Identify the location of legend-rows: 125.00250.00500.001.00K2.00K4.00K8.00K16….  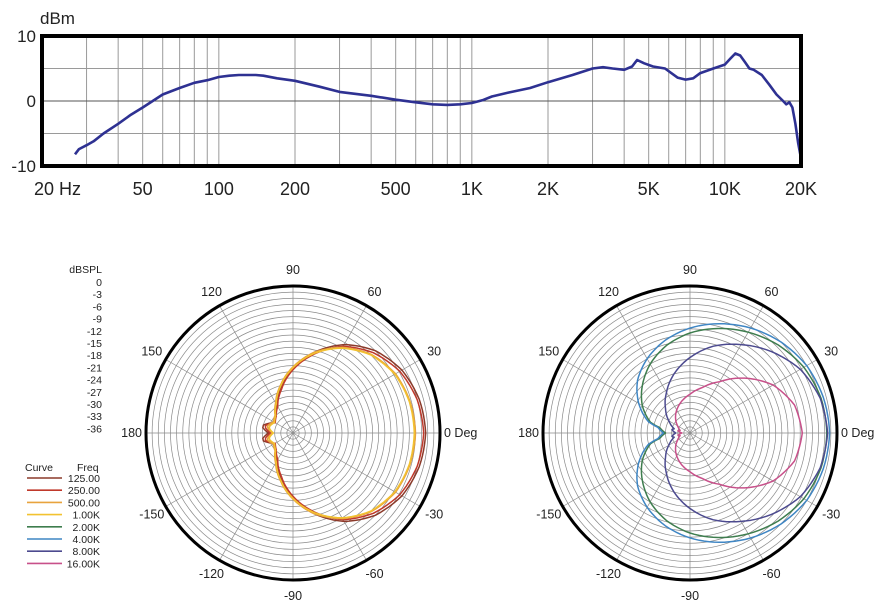
(63, 521).